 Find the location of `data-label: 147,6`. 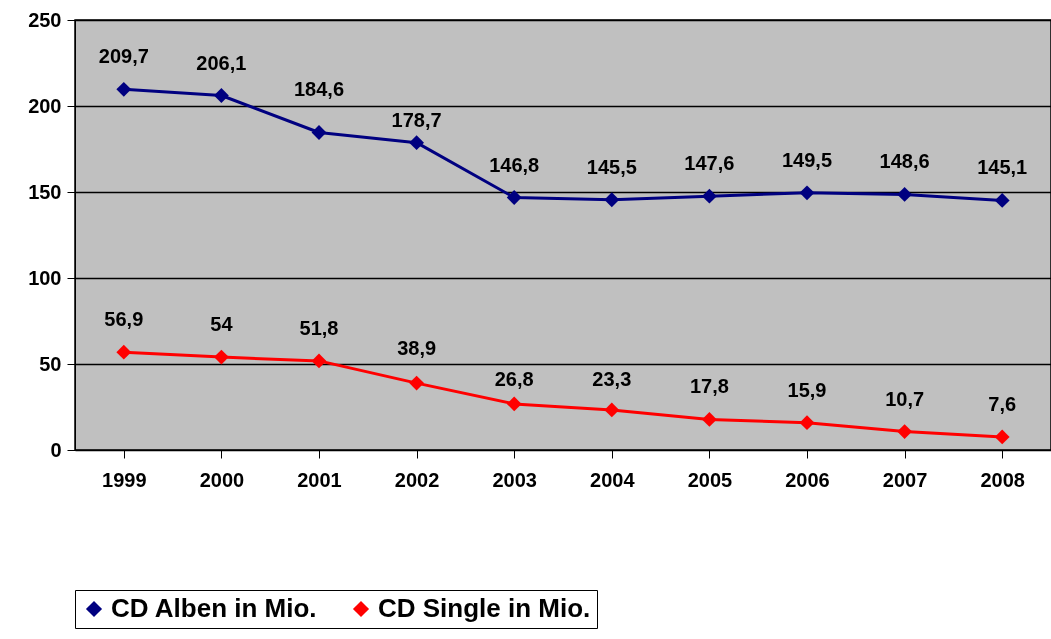

data-label: 147,6 is located at coordinates (709, 163).